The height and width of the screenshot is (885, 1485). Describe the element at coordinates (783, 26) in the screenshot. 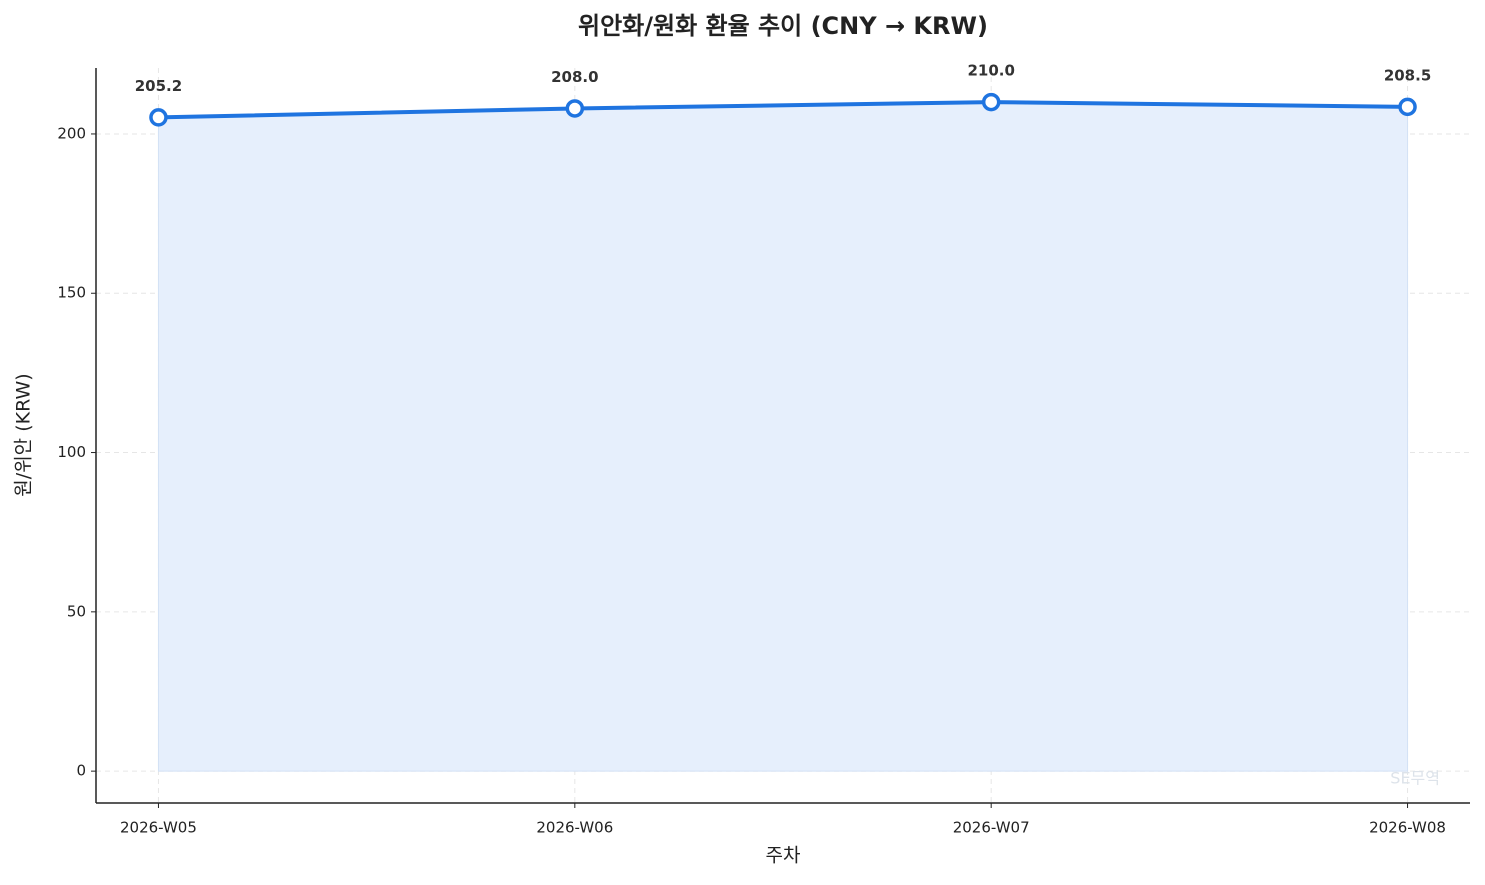

I see `chart-title: 위안화/원화 환율 추이 (CNY → KRW)` at that location.